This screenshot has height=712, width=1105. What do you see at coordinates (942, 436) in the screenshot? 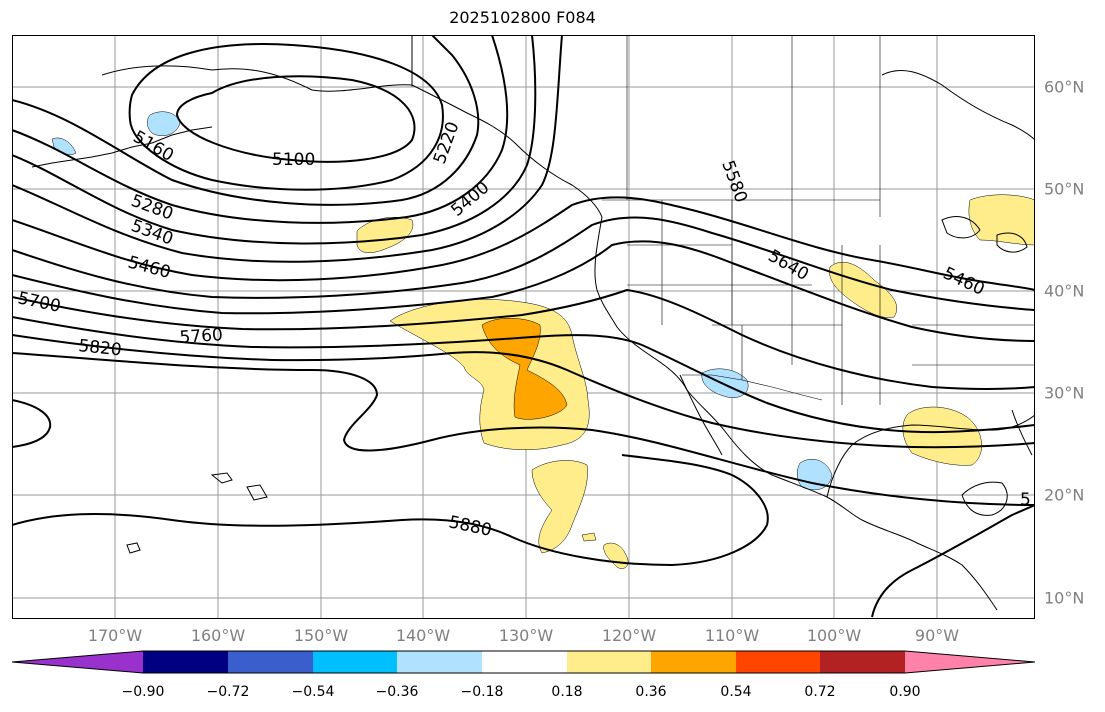
I see `positive-anomaly-gulf` at bounding box center [942, 436].